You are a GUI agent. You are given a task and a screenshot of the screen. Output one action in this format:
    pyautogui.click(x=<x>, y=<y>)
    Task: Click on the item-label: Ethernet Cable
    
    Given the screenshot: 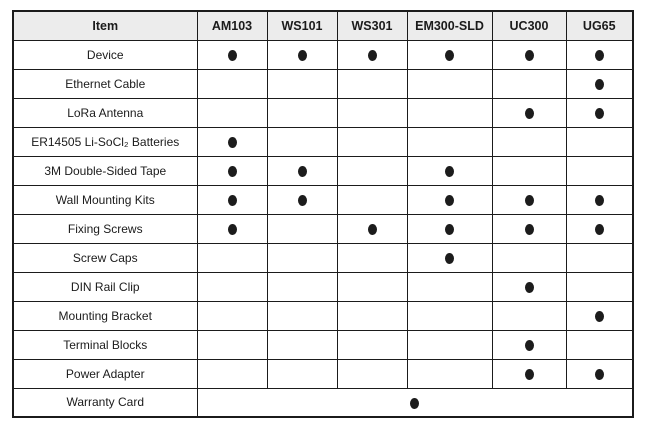 What is the action you would take?
    pyautogui.click(x=105, y=83)
    